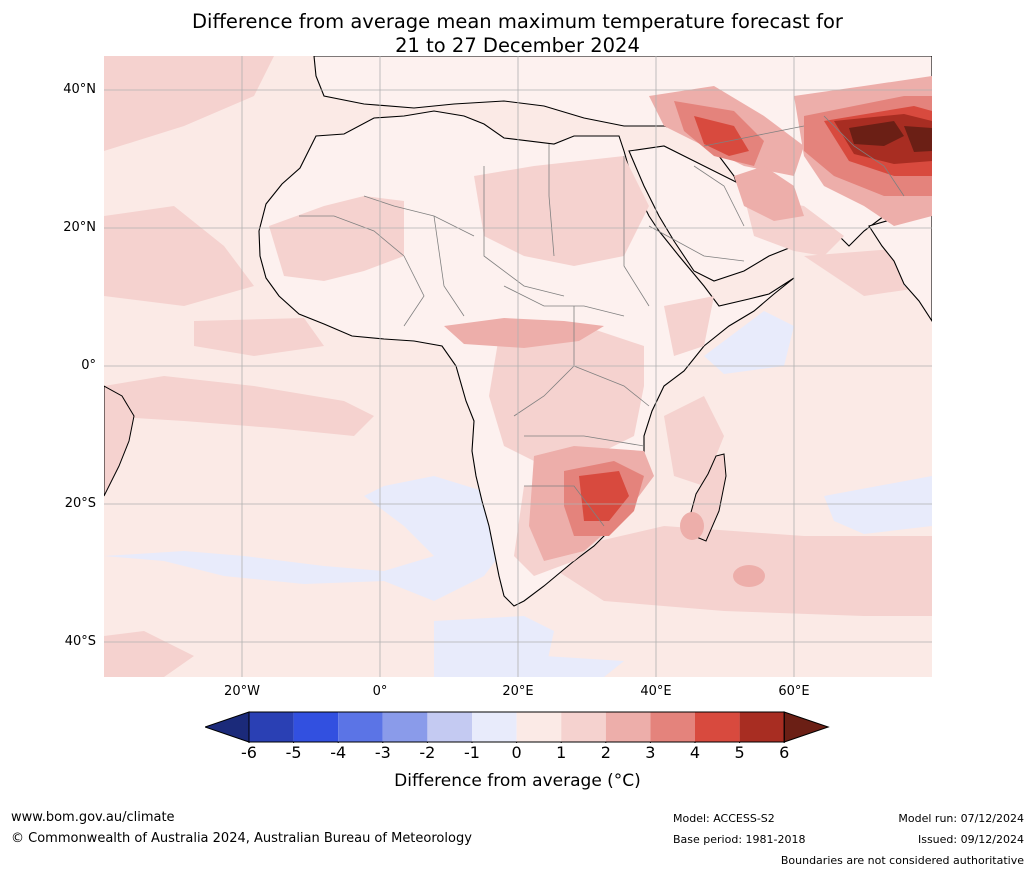 This screenshot has width=1035, height=873. What do you see at coordinates (517, 45) in the screenshot?
I see `map-title-line-2: 21 to 27 December 2024` at bounding box center [517, 45].